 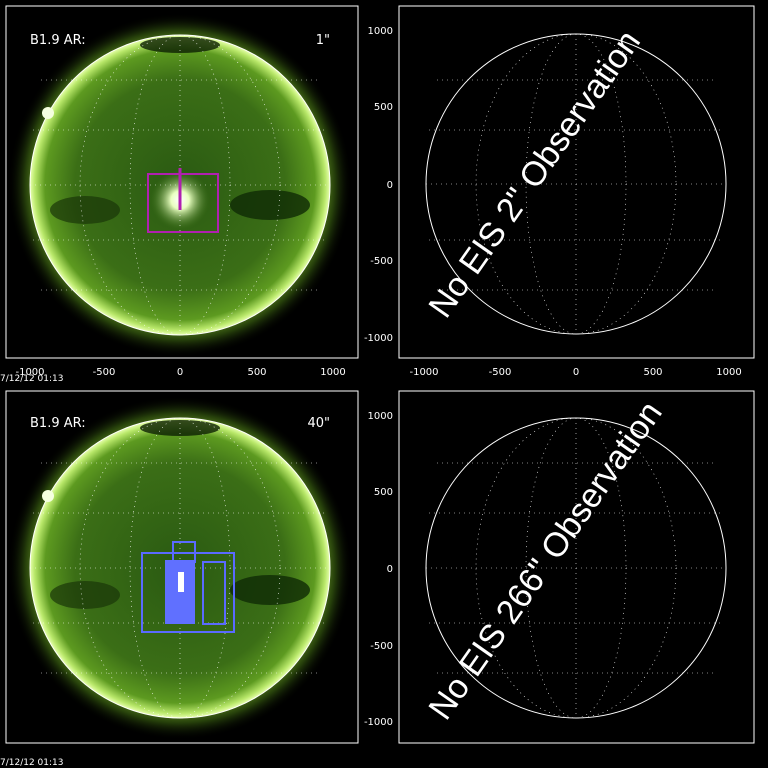 What do you see at coordinates (318, 423) in the screenshot?
I see `instrument-tag: 40"` at bounding box center [318, 423].